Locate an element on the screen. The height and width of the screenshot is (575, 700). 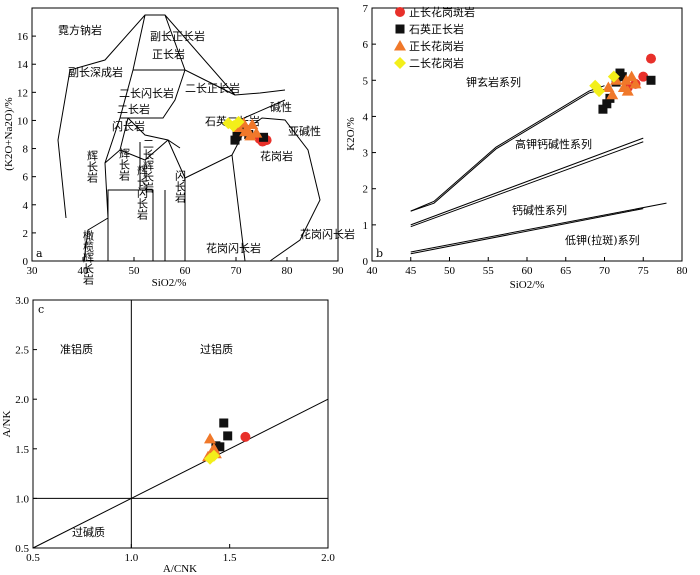
y-tick-label: 5 is located at coordinates (366, 81).